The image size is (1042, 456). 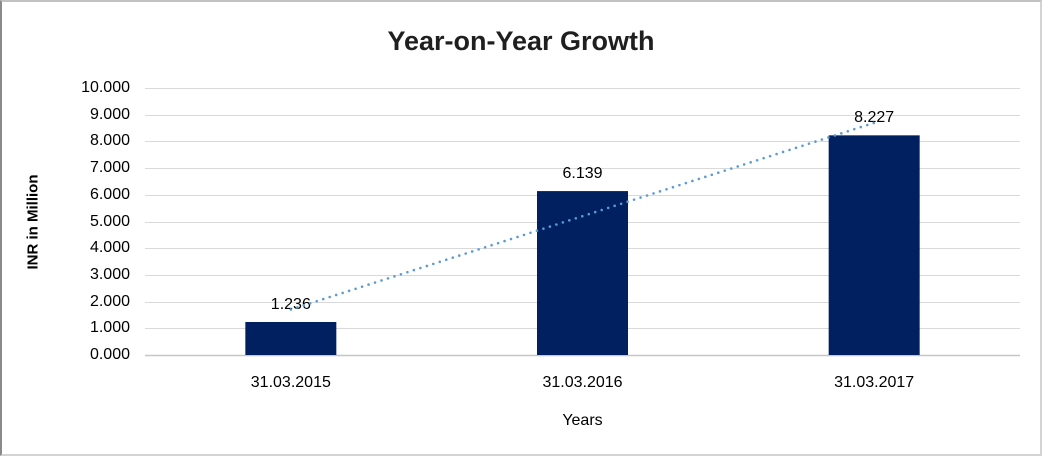 I want to click on x-axis-title: Years, so click(x=582, y=420).